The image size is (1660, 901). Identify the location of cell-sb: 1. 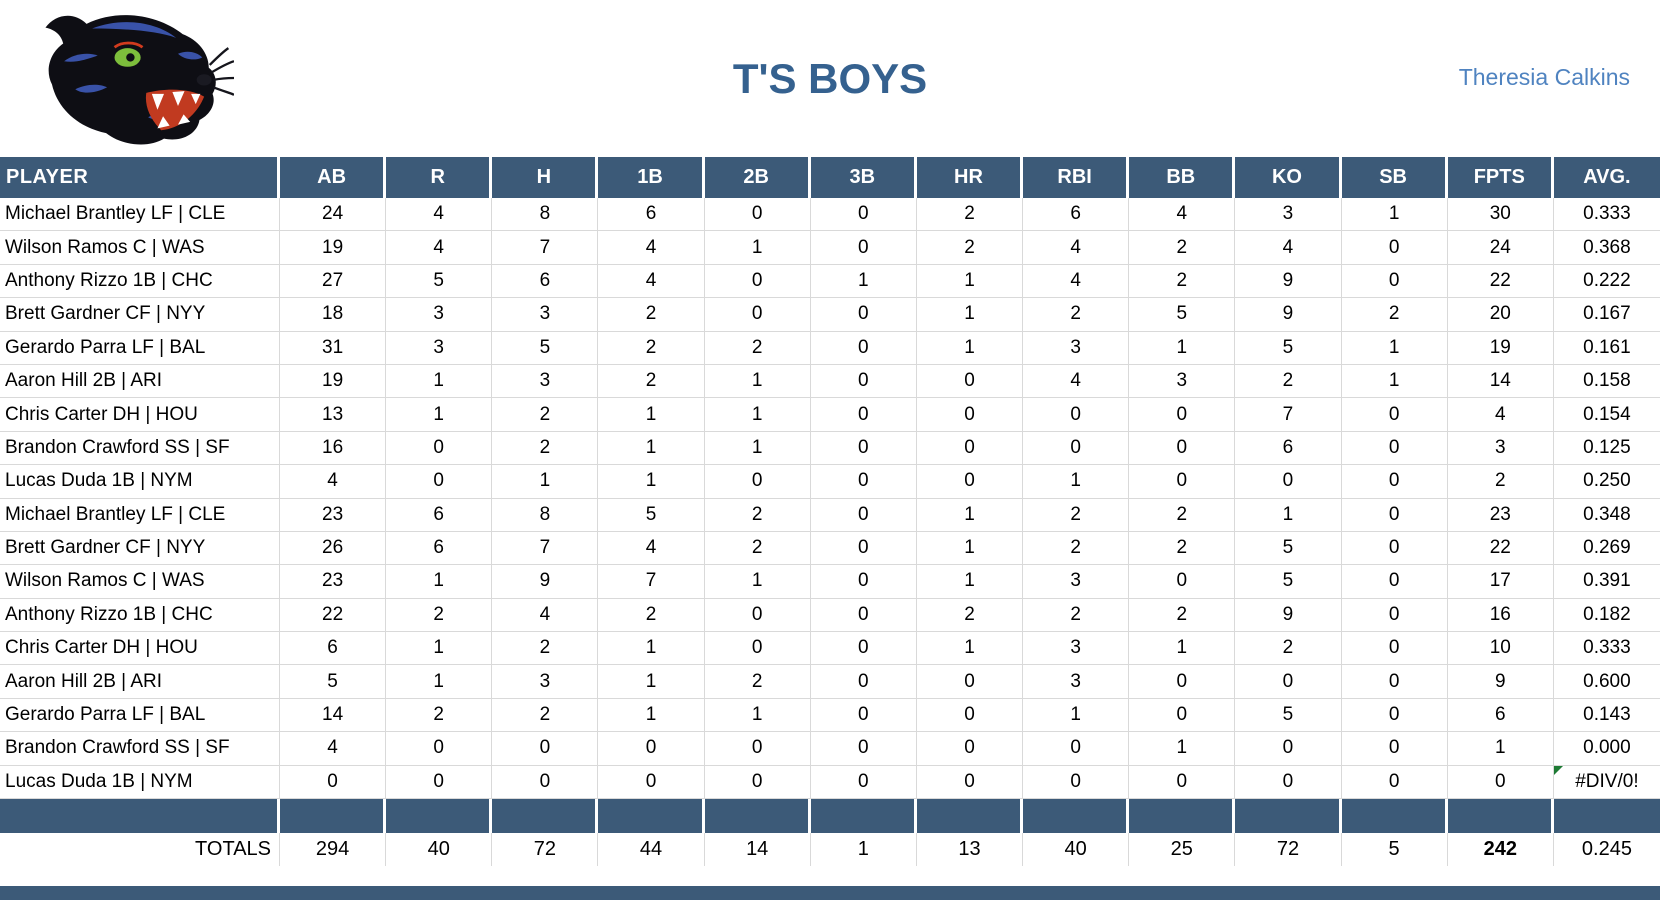
(1394, 381).